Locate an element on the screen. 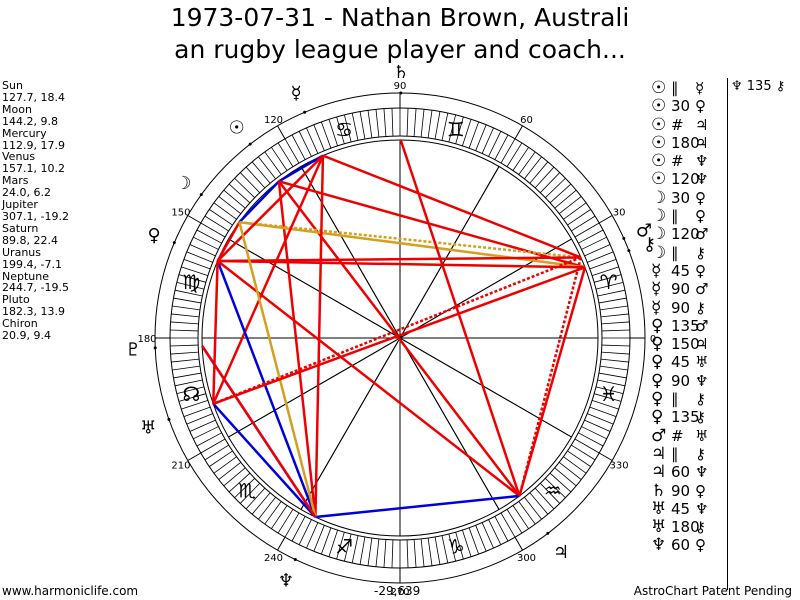  aspect-planet-b-glyph: ⚷ is located at coordinates (700, 307).